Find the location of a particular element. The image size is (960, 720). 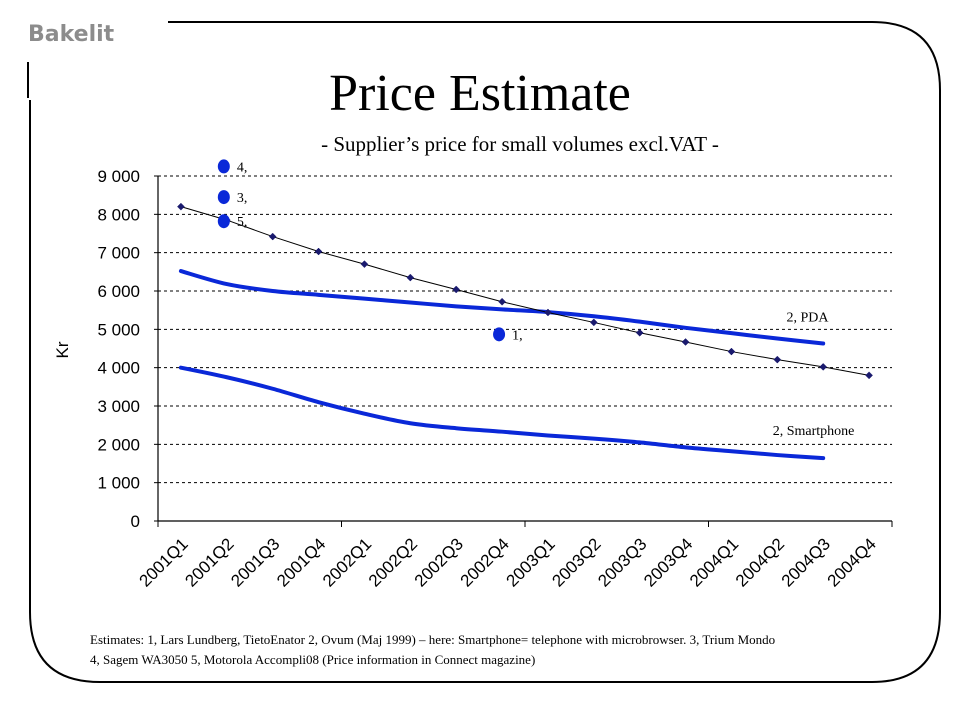

estimate-label: 4, is located at coordinates (242, 167).